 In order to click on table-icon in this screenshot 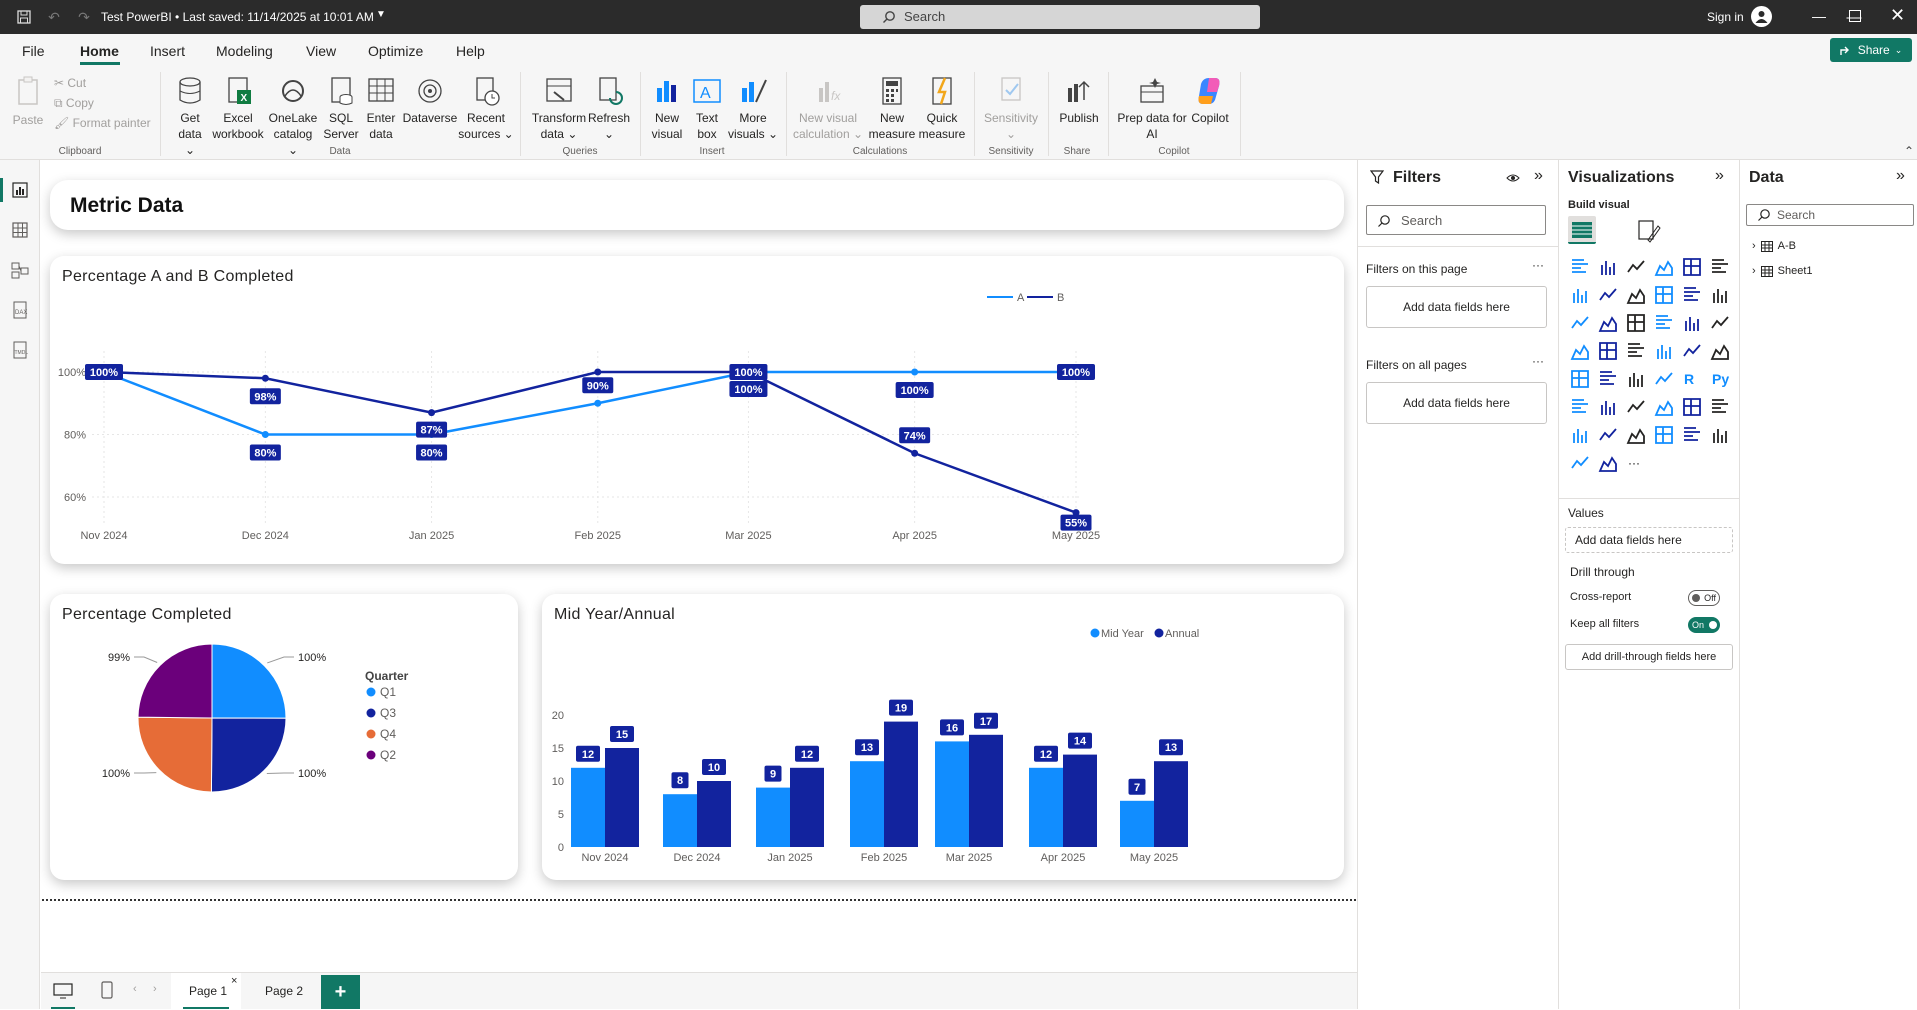, I will do `click(1636, 379)`.